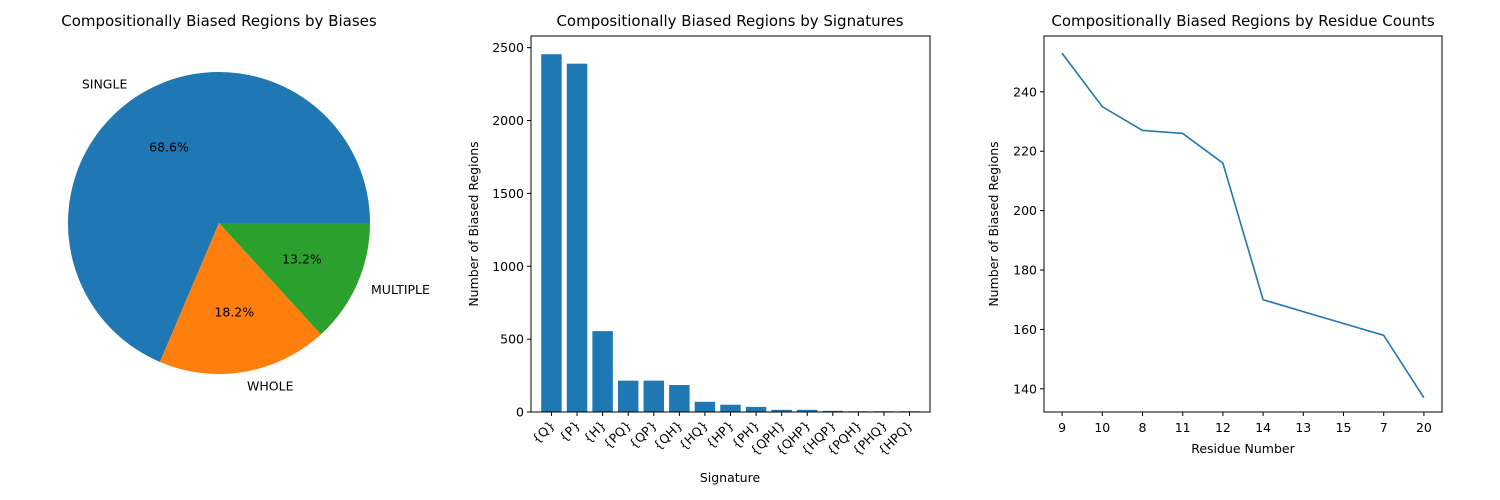 This screenshot has width=1500, height=500. Describe the element at coordinates (1263, 427) in the screenshot. I see `line-x-tick-label: 14` at that location.